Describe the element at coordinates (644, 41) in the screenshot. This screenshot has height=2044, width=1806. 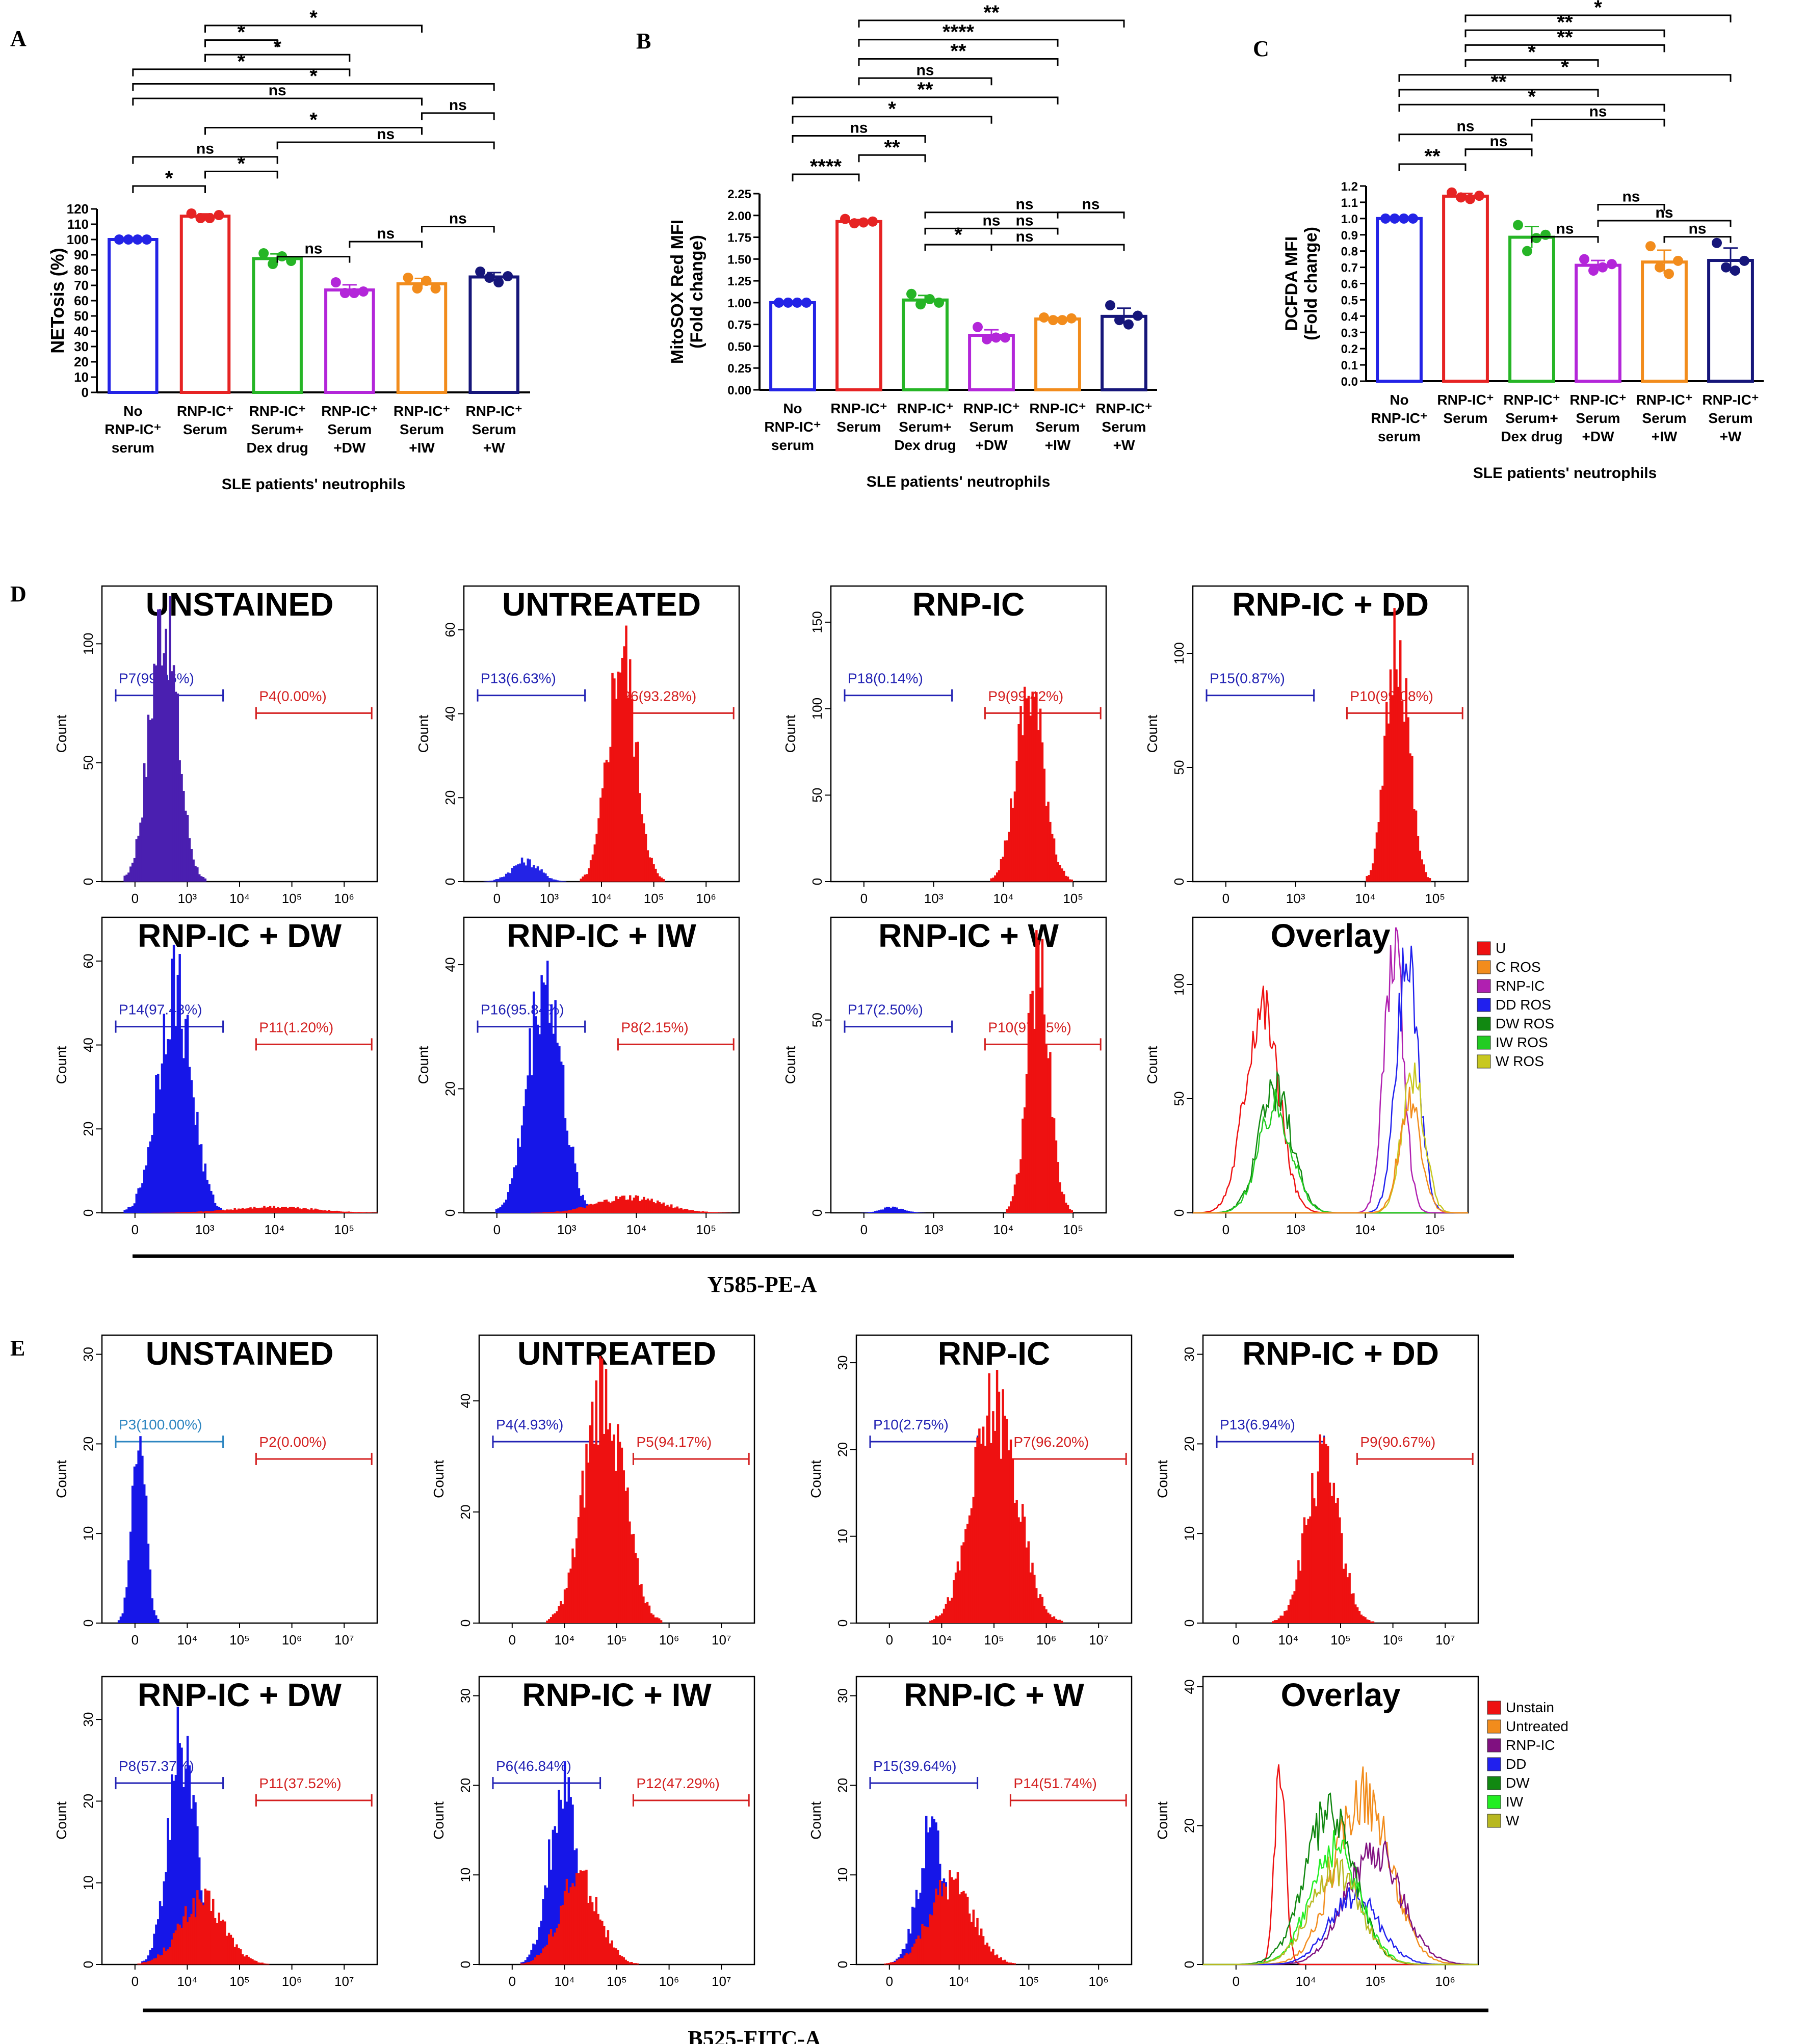
I see `panel-letter: B` at that location.